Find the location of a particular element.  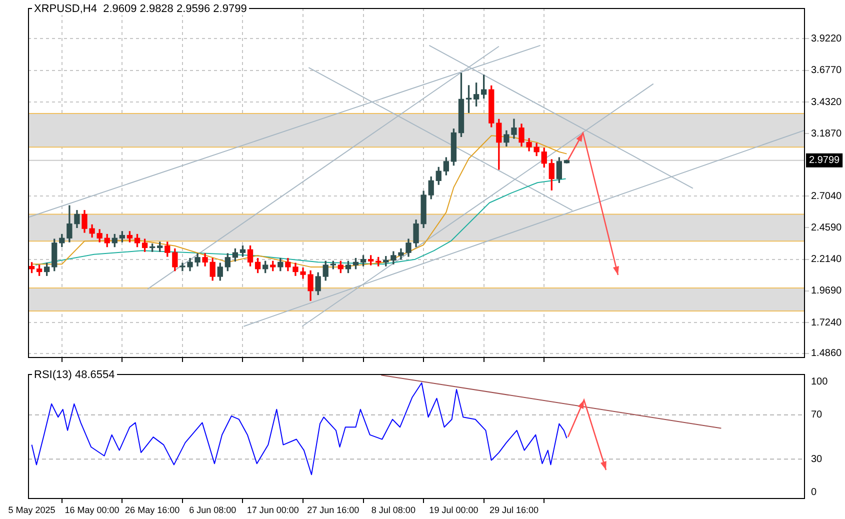

x-tick-label: 17 Jun 00:00 is located at coordinates (272, 509).